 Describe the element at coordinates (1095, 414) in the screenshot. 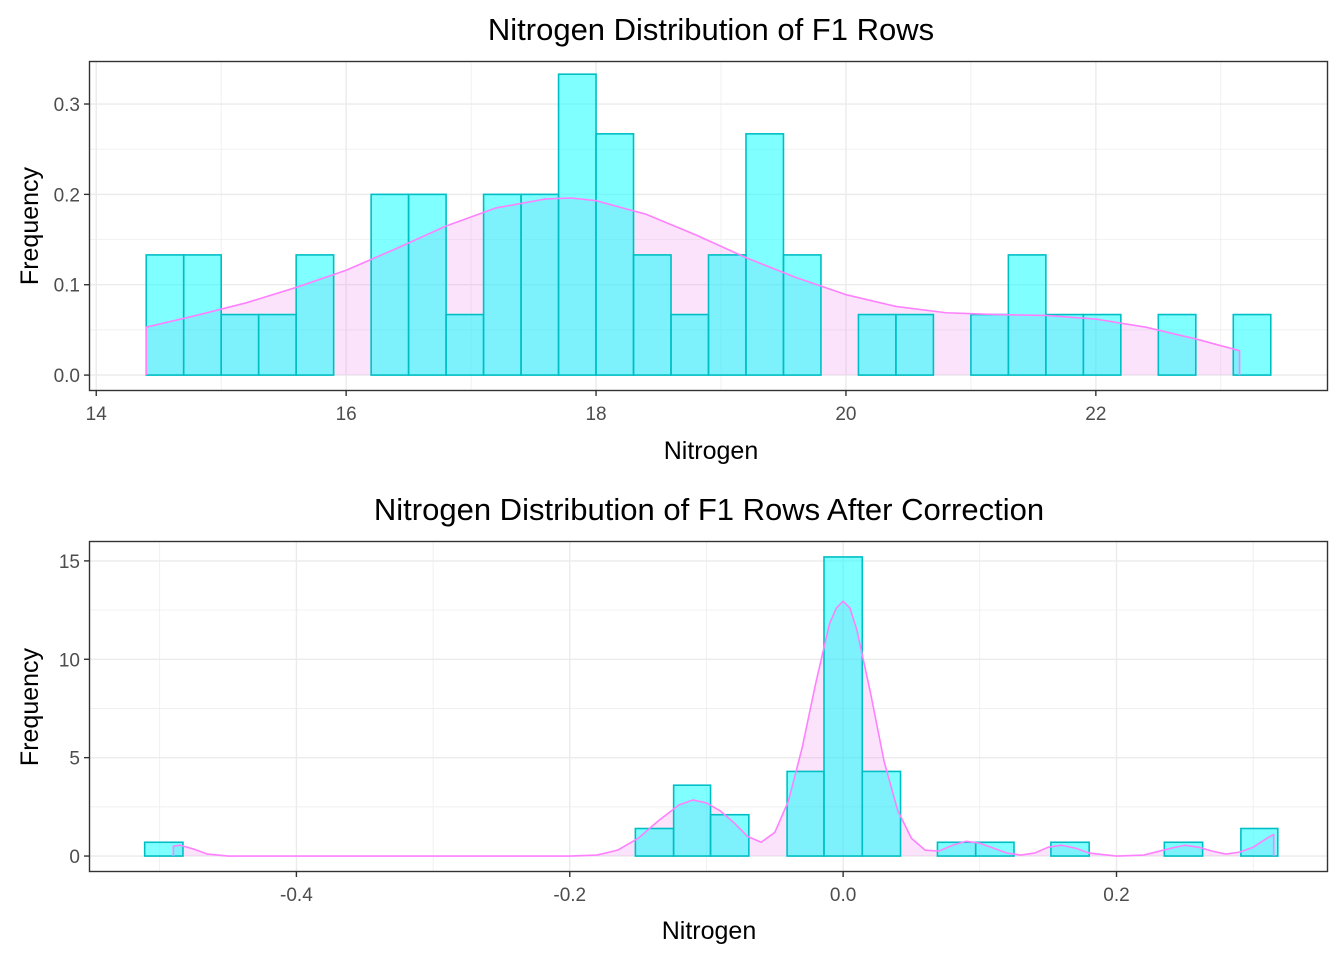

I see `x-tick-label: 22` at that location.